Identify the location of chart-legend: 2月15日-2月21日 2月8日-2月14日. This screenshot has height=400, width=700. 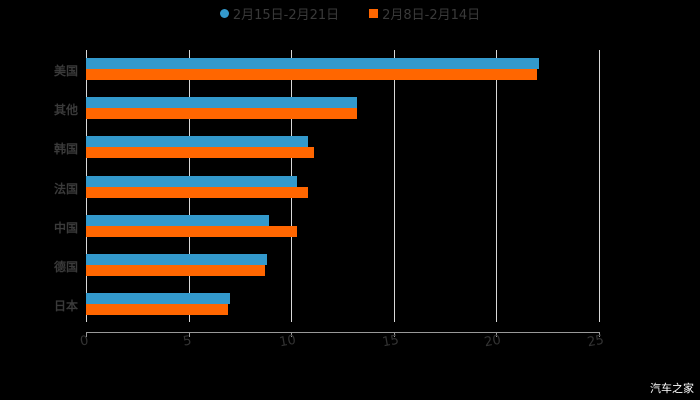
(350, 13).